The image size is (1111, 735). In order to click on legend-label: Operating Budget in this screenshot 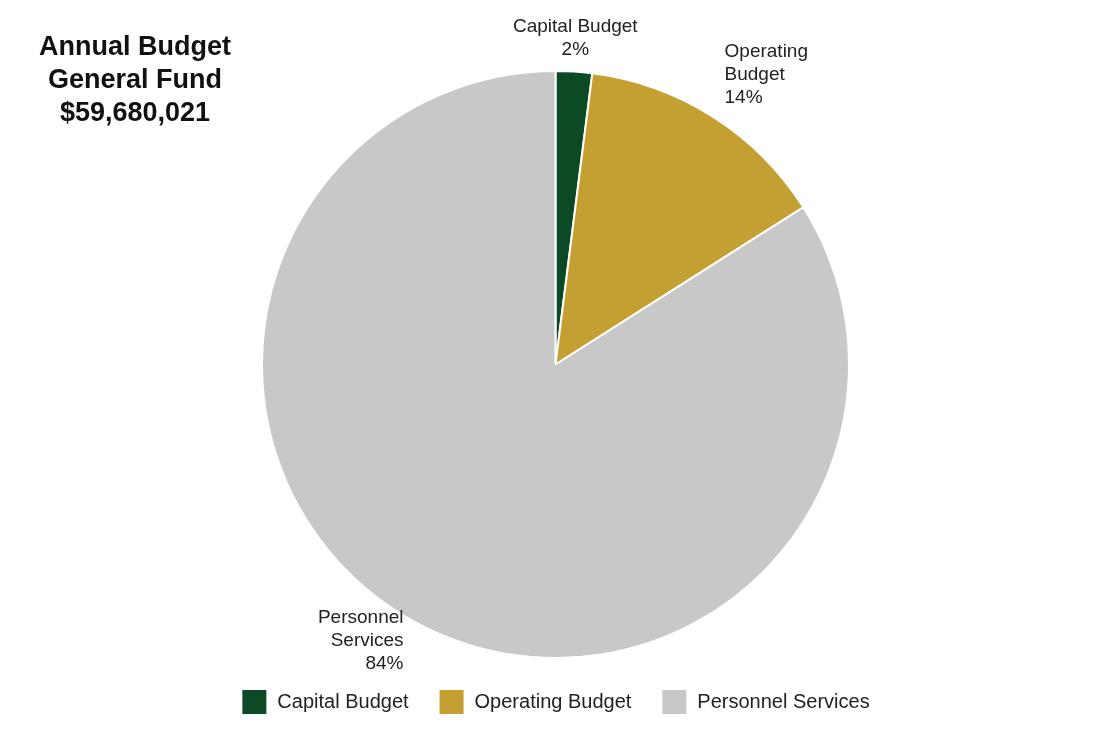, I will do `click(553, 700)`.